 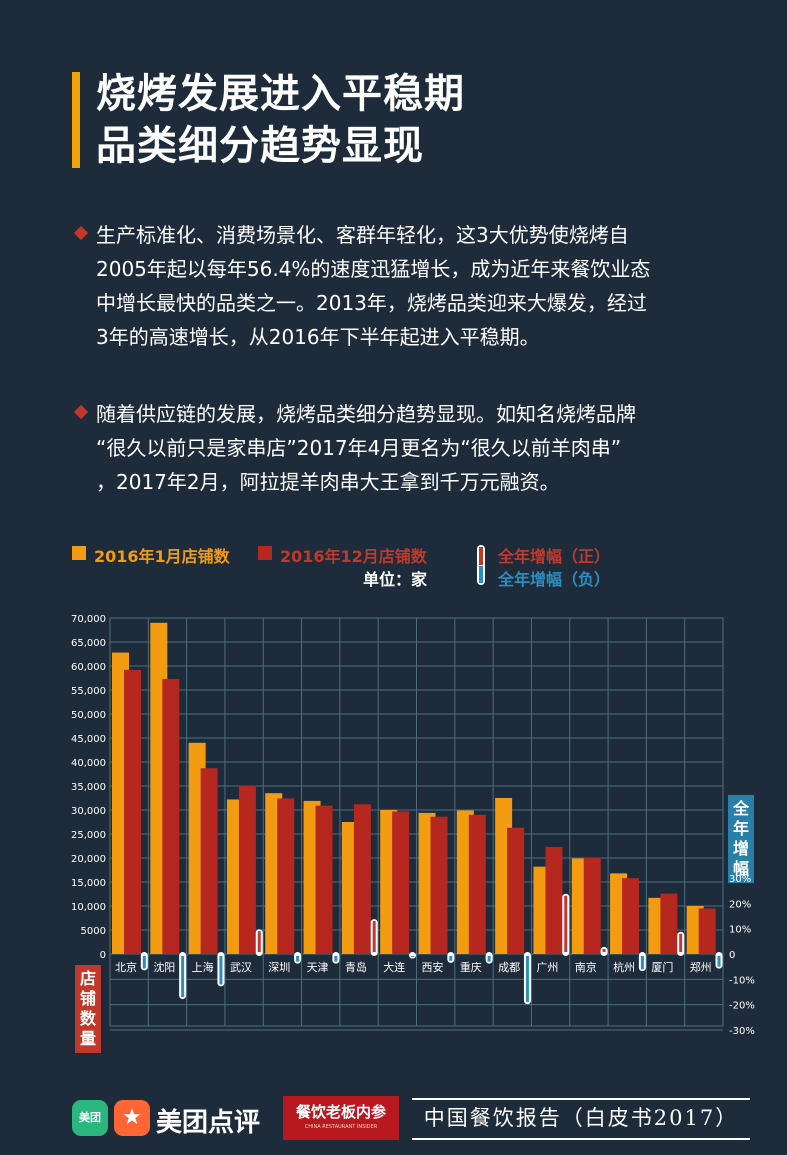 I want to click on x-tick-label: 成都, so click(x=509, y=967).